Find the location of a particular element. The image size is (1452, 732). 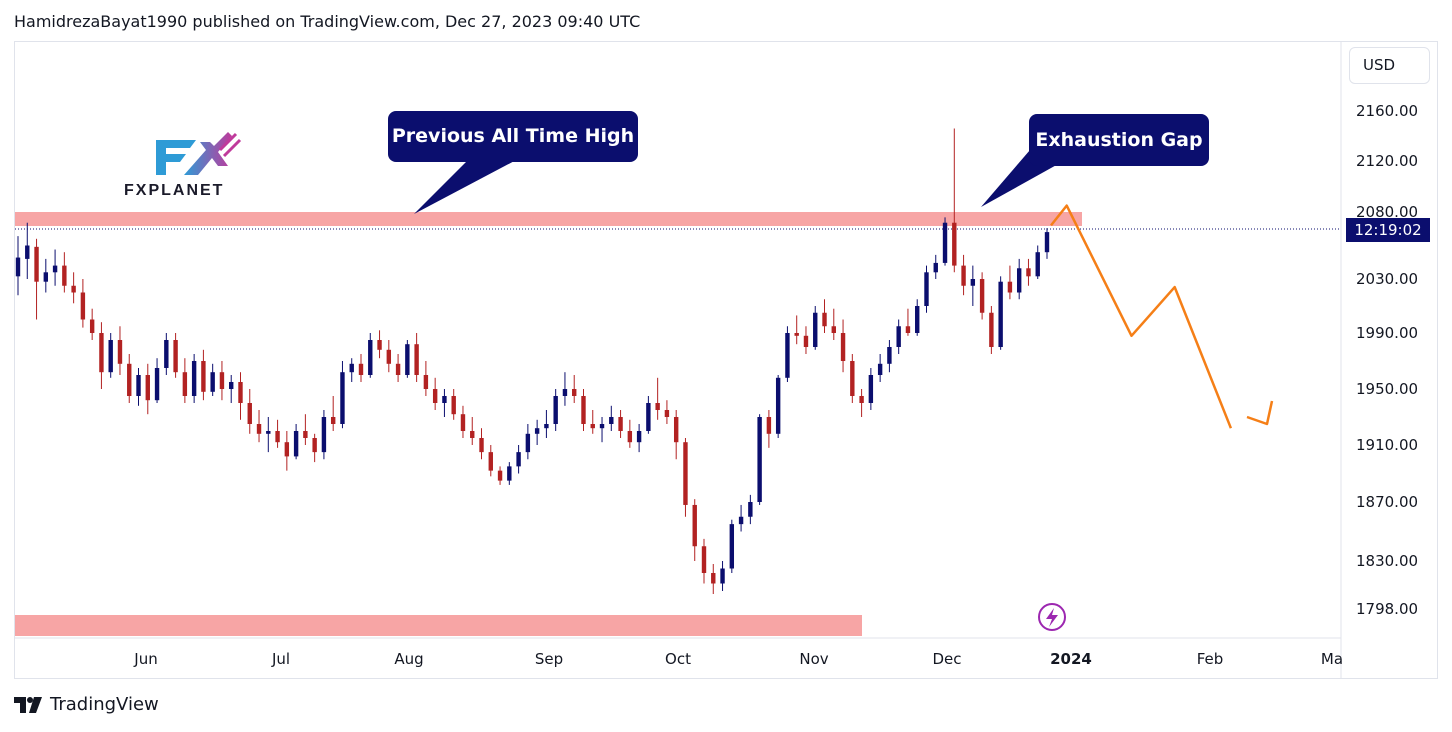

time-tick-label: Ma is located at coordinates (1332, 659).